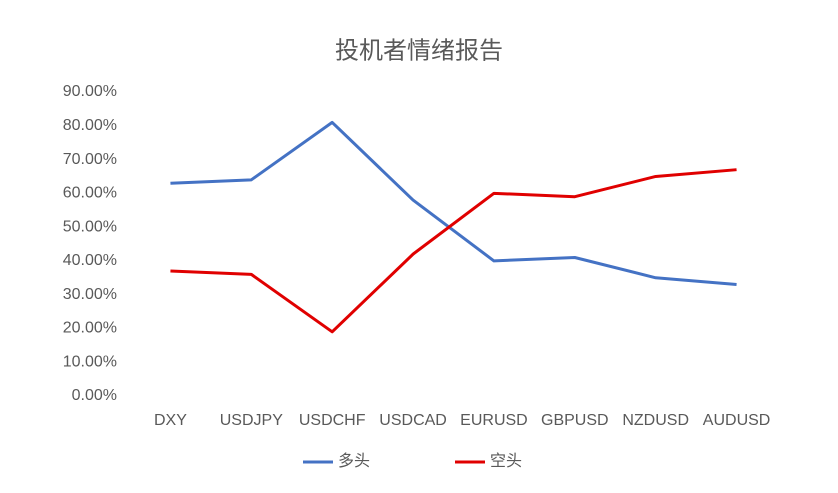  What do you see at coordinates (494, 420) in the screenshot?
I see `x-tick-label: EURUSD` at bounding box center [494, 420].